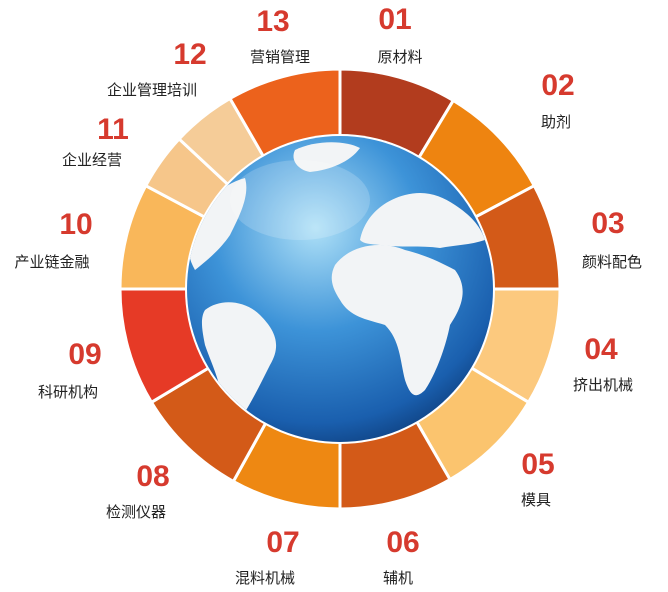 The image size is (668, 592). What do you see at coordinates (136, 512) in the screenshot?
I see `segment-label: 检测仪器` at bounding box center [136, 512].